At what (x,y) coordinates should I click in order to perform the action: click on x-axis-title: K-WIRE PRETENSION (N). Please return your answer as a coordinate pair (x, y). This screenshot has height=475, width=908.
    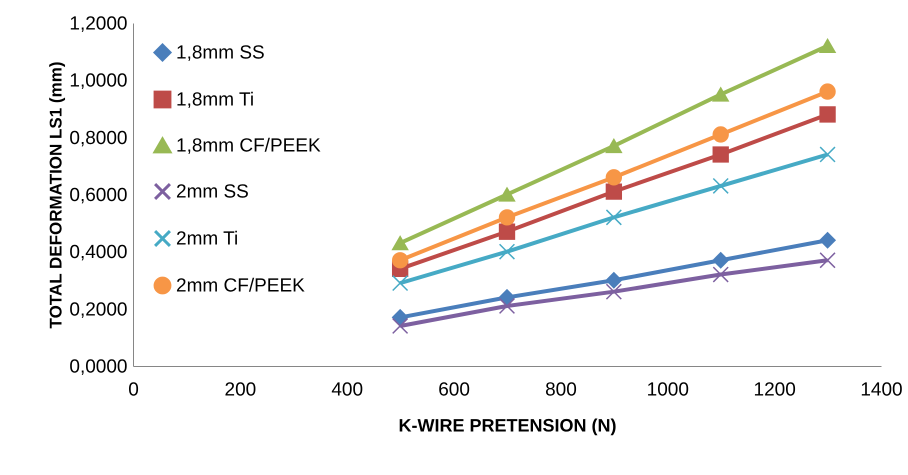
    Looking at the image, I should click on (507, 426).